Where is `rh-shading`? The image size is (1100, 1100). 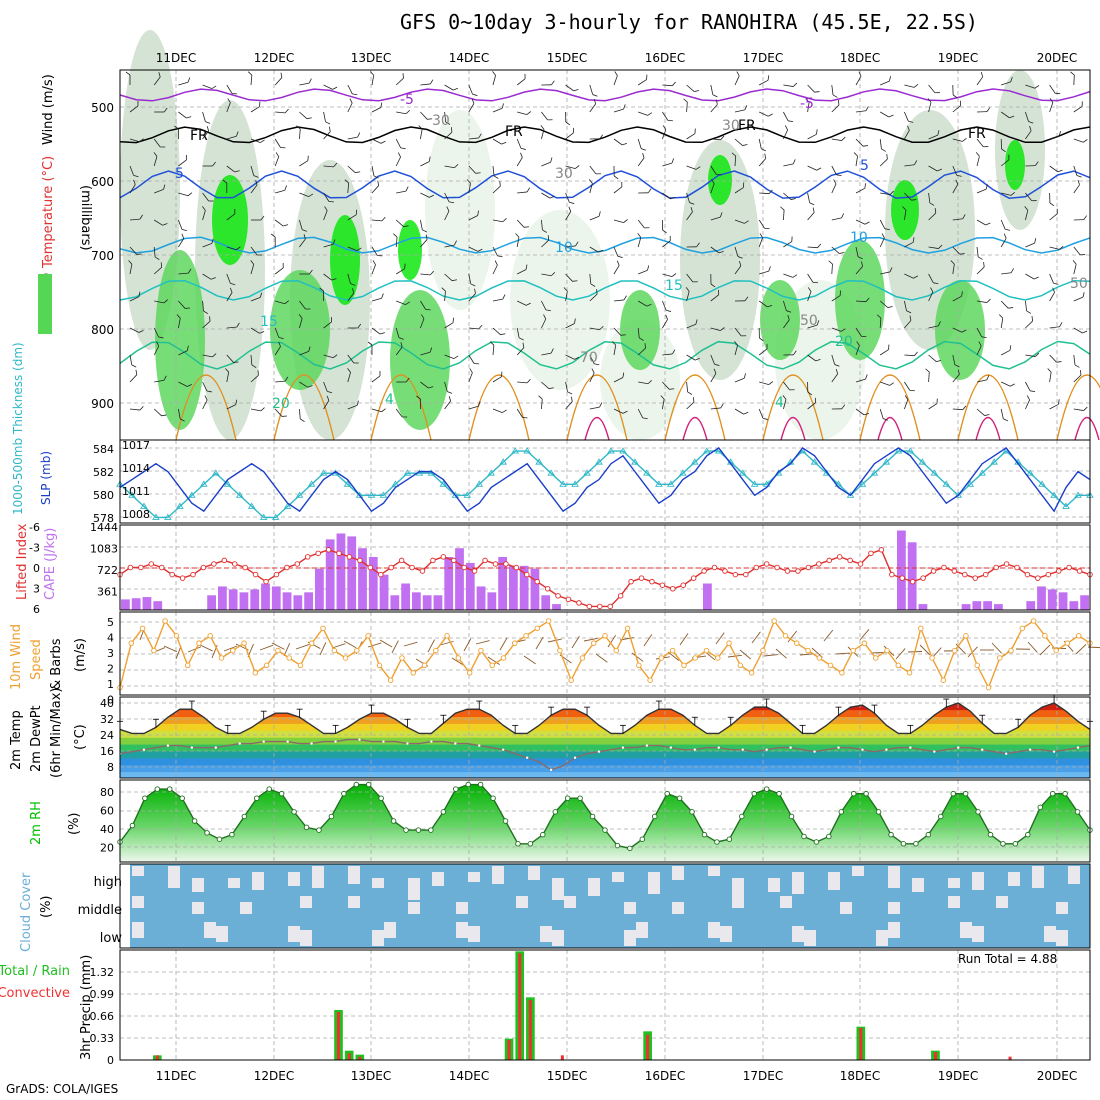
rh-shading is located at coordinates (720, 180).